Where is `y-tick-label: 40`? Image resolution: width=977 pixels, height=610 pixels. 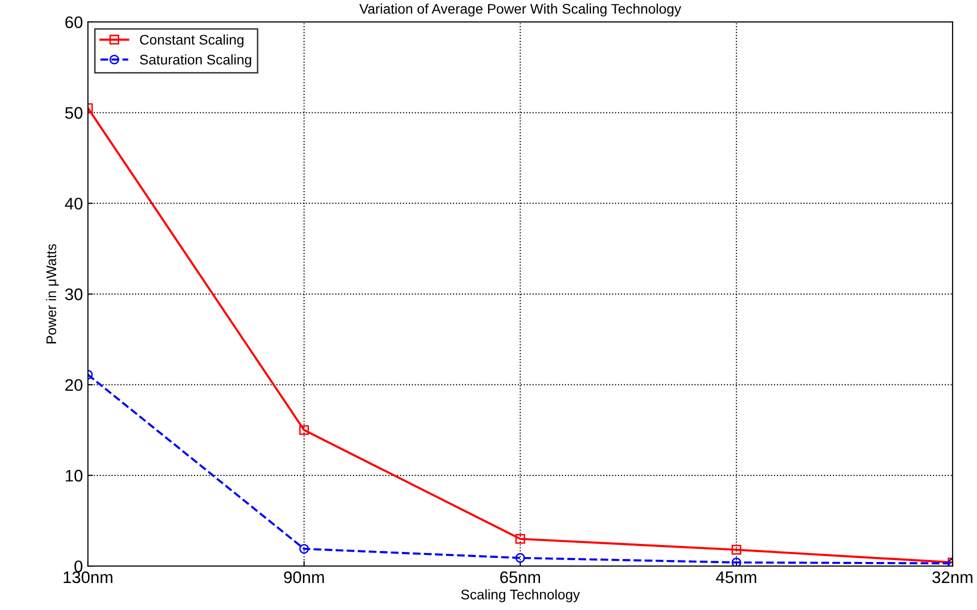 y-tick-label: 40 is located at coordinates (73, 204).